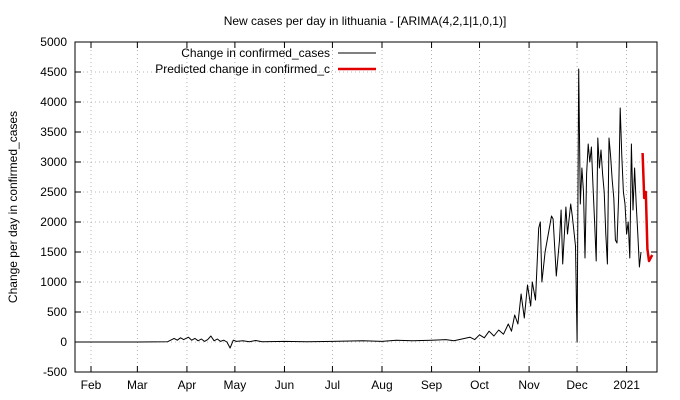 The image size is (680, 400). Describe the element at coordinates (53, 42) in the screenshot. I see `y-tick-label: 5000` at that location.